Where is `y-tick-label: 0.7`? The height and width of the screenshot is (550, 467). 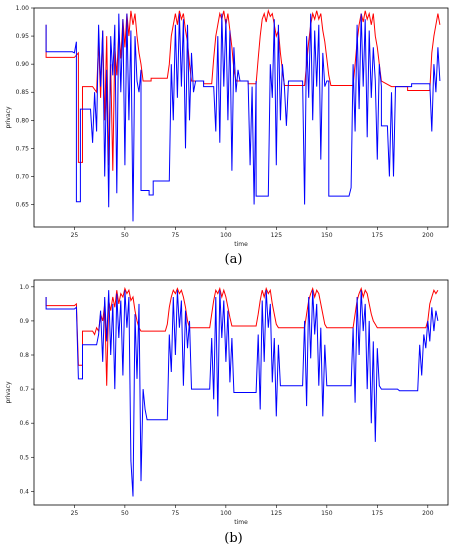
y-tick-label: 0.7 is located at coordinates (24, 389).